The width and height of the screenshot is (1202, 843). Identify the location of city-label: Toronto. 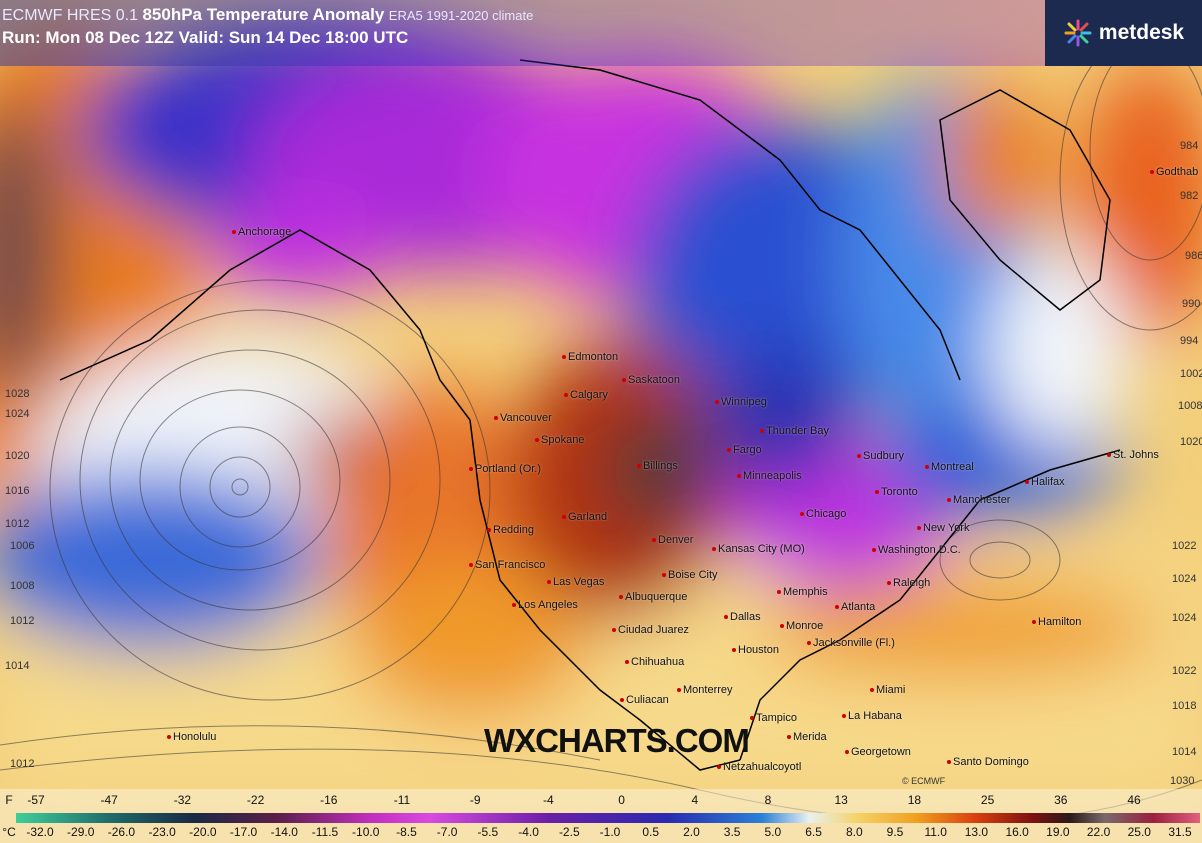
(896, 492).